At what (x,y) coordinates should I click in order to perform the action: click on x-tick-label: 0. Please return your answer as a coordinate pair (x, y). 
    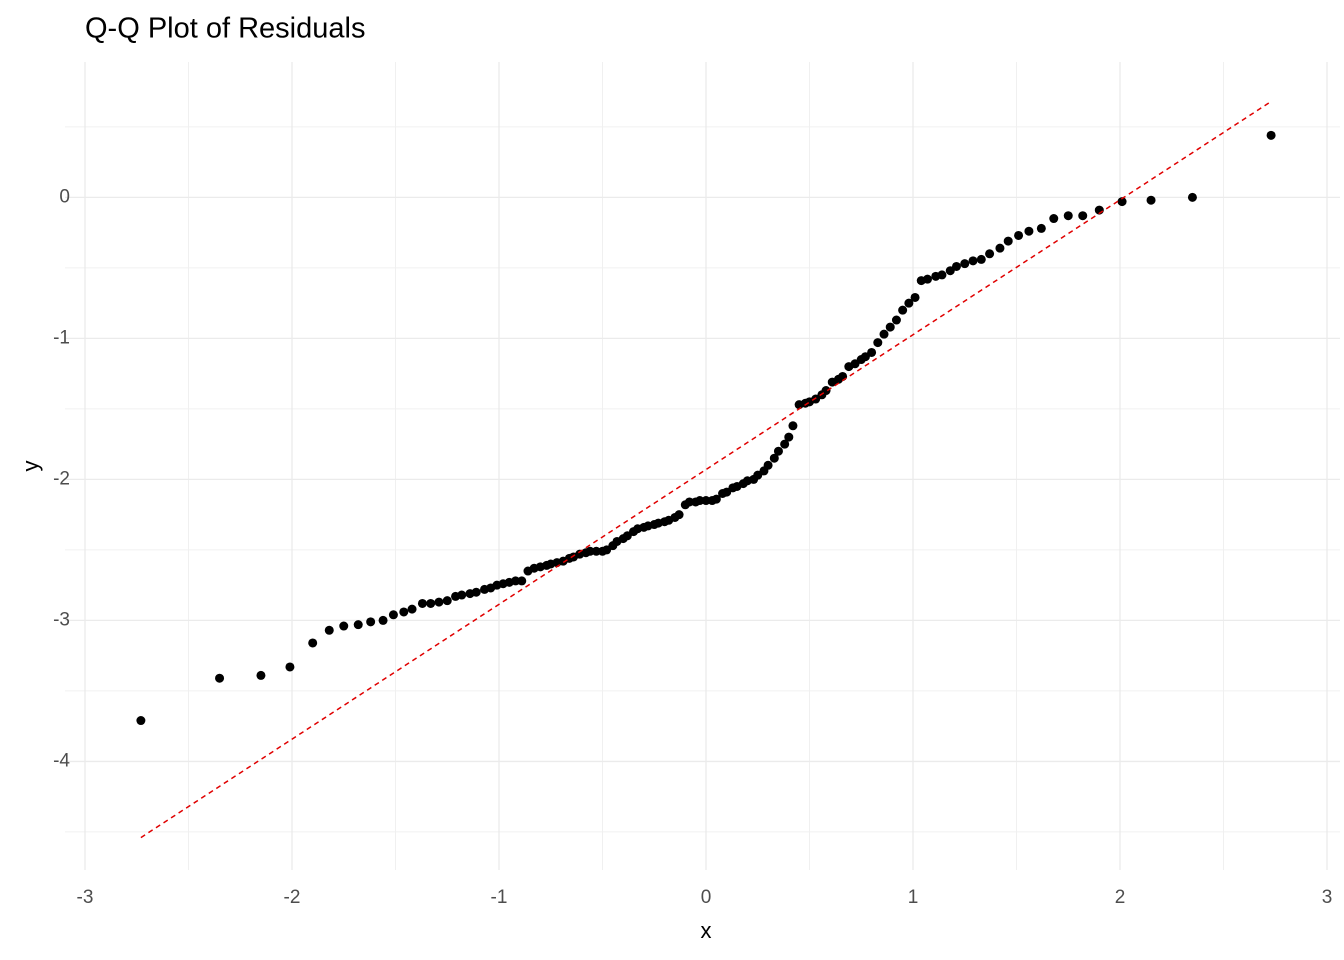
    Looking at the image, I should click on (706, 897).